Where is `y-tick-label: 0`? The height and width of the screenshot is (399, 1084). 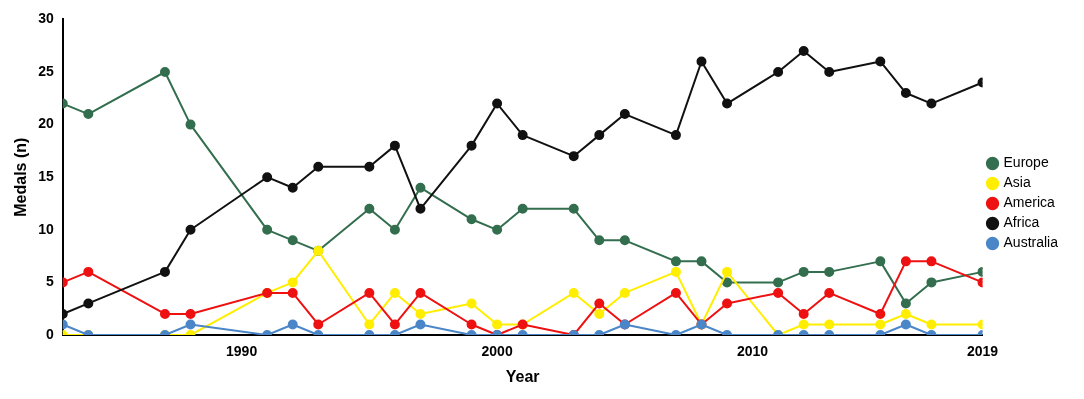
y-tick-label: 0 is located at coordinates (49, 333).